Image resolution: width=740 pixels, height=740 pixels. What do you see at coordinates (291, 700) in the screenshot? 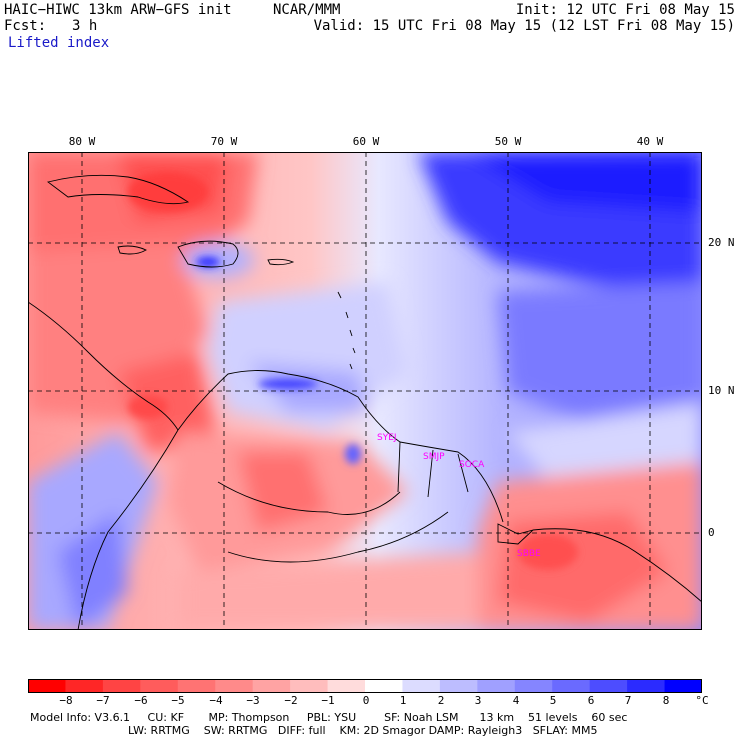
I see `colorbar-tick: −2` at bounding box center [291, 700].